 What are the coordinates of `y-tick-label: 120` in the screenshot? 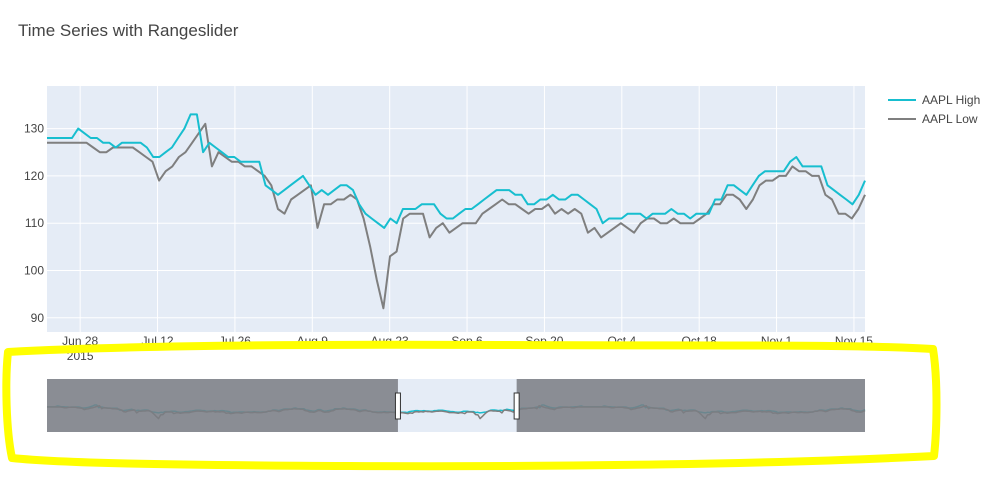 It's located at (34, 176).